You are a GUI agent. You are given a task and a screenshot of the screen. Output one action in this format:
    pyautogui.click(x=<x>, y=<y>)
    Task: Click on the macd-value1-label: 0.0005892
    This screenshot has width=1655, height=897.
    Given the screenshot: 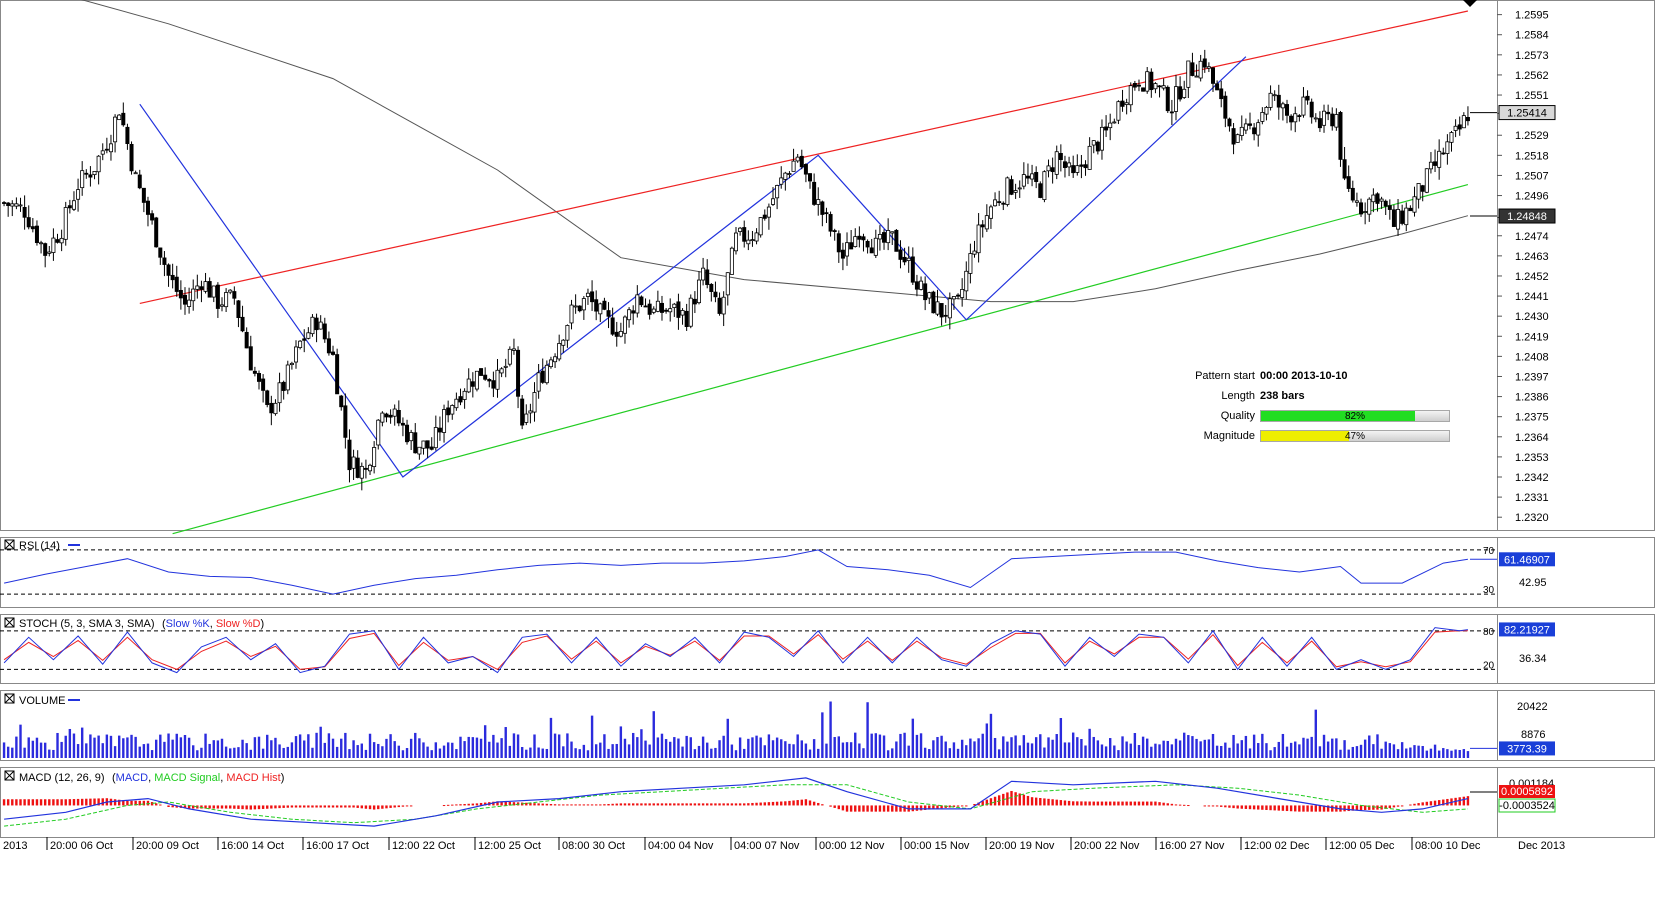 What is the action you would take?
    pyautogui.click(x=1527, y=792)
    